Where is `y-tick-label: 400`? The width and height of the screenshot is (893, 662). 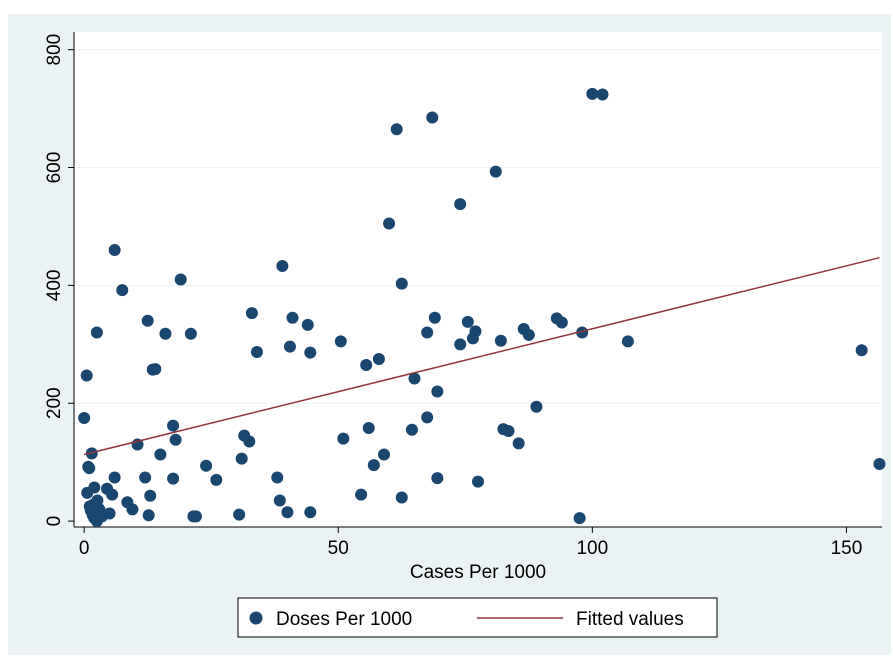
y-tick-label: 400 is located at coordinates (54, 286).